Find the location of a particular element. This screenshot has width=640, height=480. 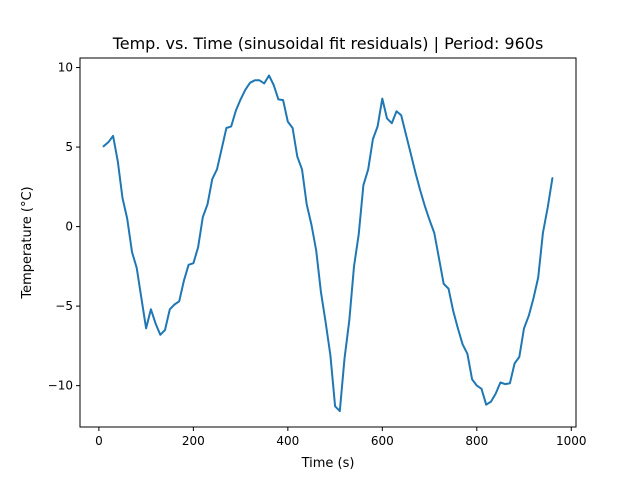

y-tick-label: 0 is located at coordinates (69, 227).